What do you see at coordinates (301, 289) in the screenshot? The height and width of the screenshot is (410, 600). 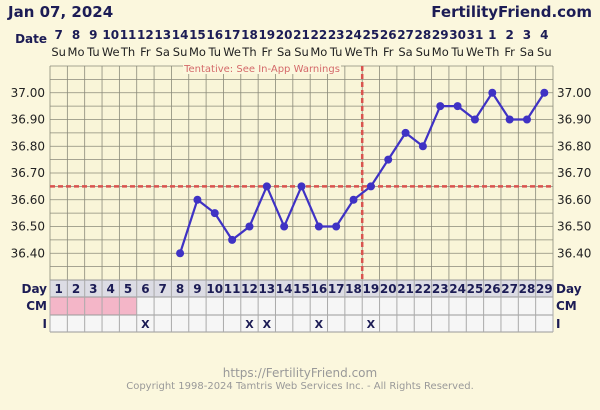 I see `day-number: 15` at bounding box center [301, 289].